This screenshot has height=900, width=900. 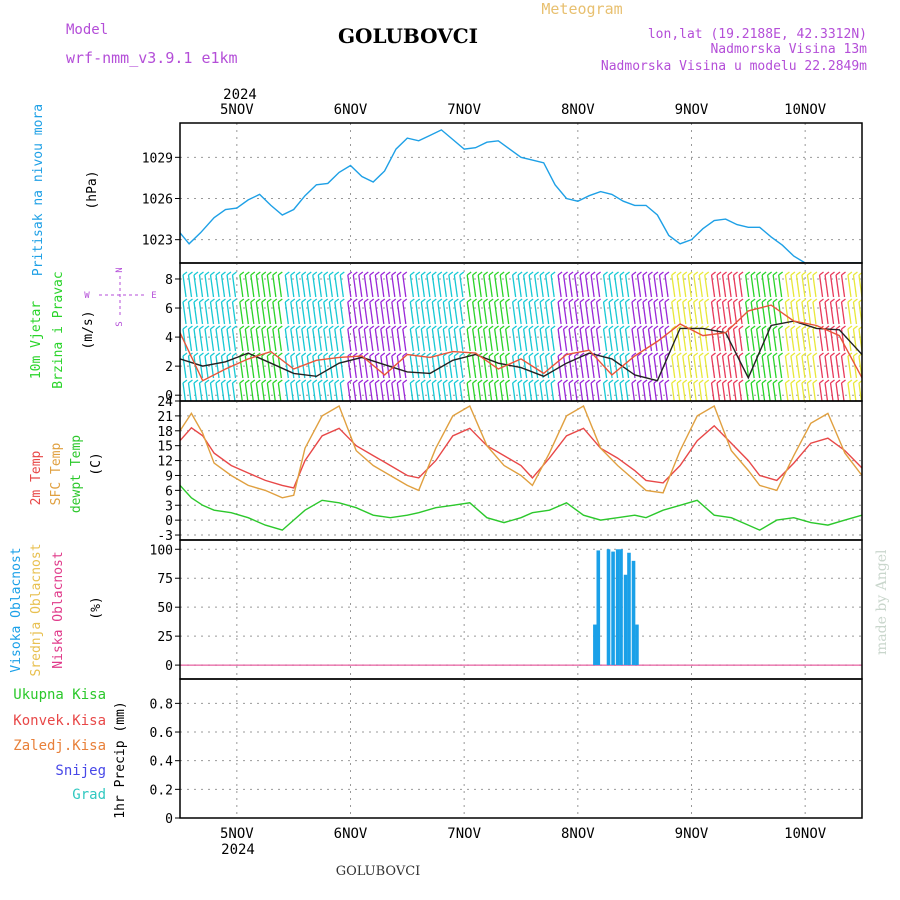 I want to click on cloud-label-low: Niska Oblacnost, so click(x=58, y=609).